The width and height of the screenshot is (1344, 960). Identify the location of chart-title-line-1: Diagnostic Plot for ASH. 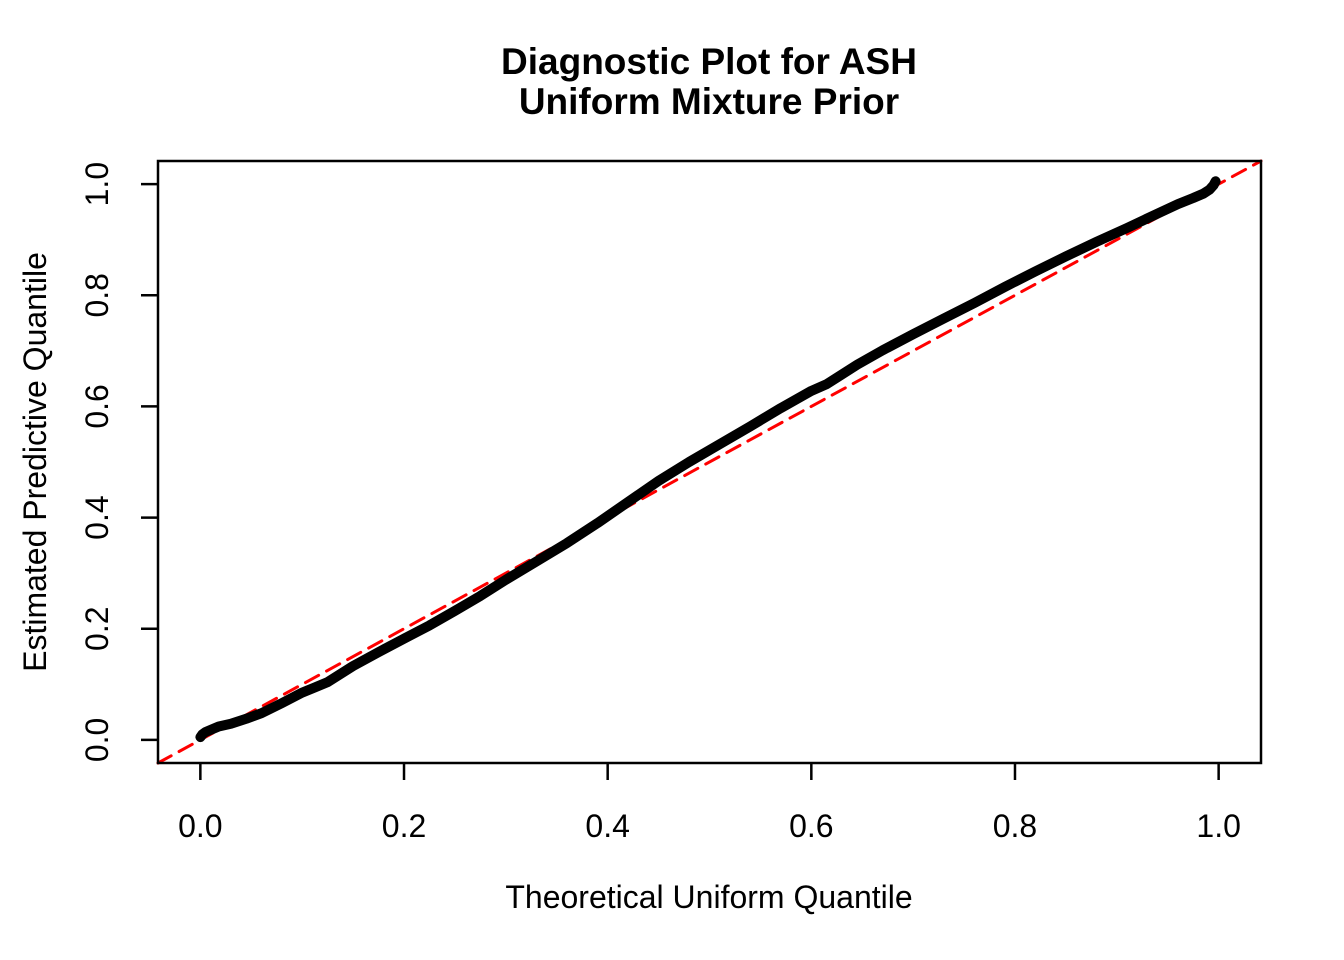
(709, 61).